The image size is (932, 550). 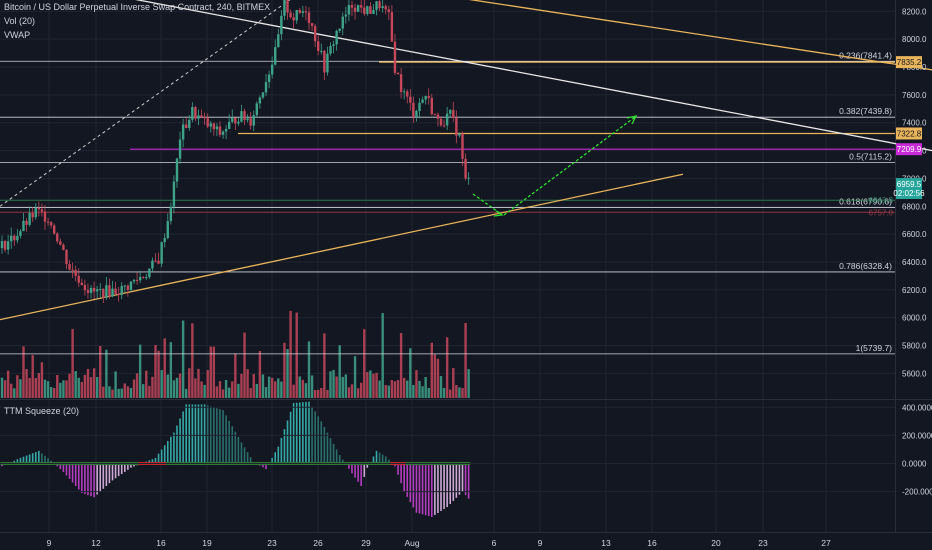 What do you see at coordinates (700, 35) in the screenshot?
I see `trendline-descending-orange` at bounding box center [700, 35].